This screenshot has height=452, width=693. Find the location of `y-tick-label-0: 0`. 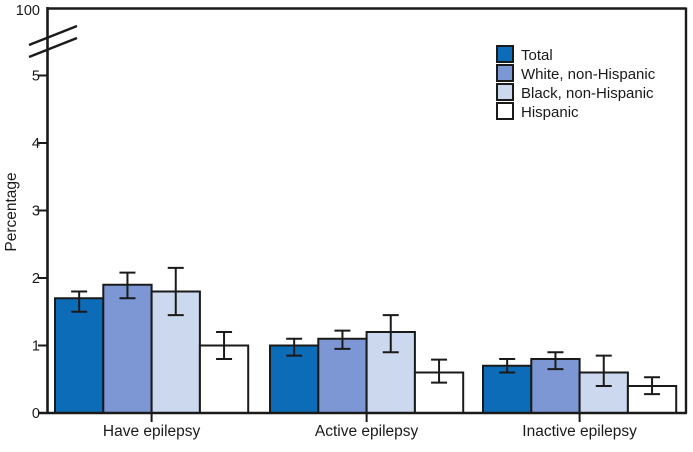

y-tick-label-0: 0 is located at coordinates (36, 414).